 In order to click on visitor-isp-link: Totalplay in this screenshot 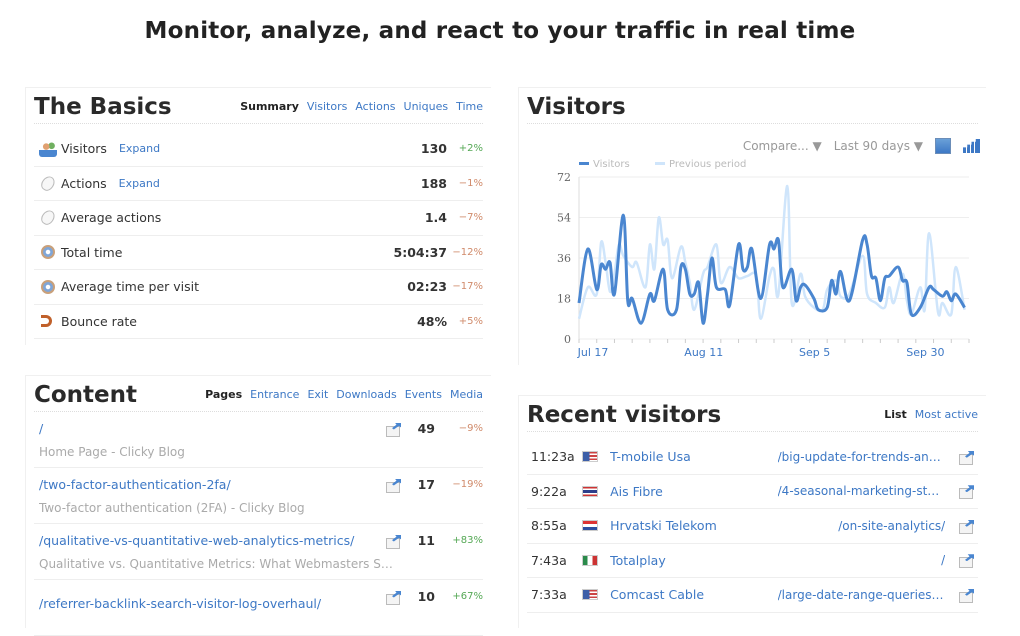, I will do `click(638, 560)`.